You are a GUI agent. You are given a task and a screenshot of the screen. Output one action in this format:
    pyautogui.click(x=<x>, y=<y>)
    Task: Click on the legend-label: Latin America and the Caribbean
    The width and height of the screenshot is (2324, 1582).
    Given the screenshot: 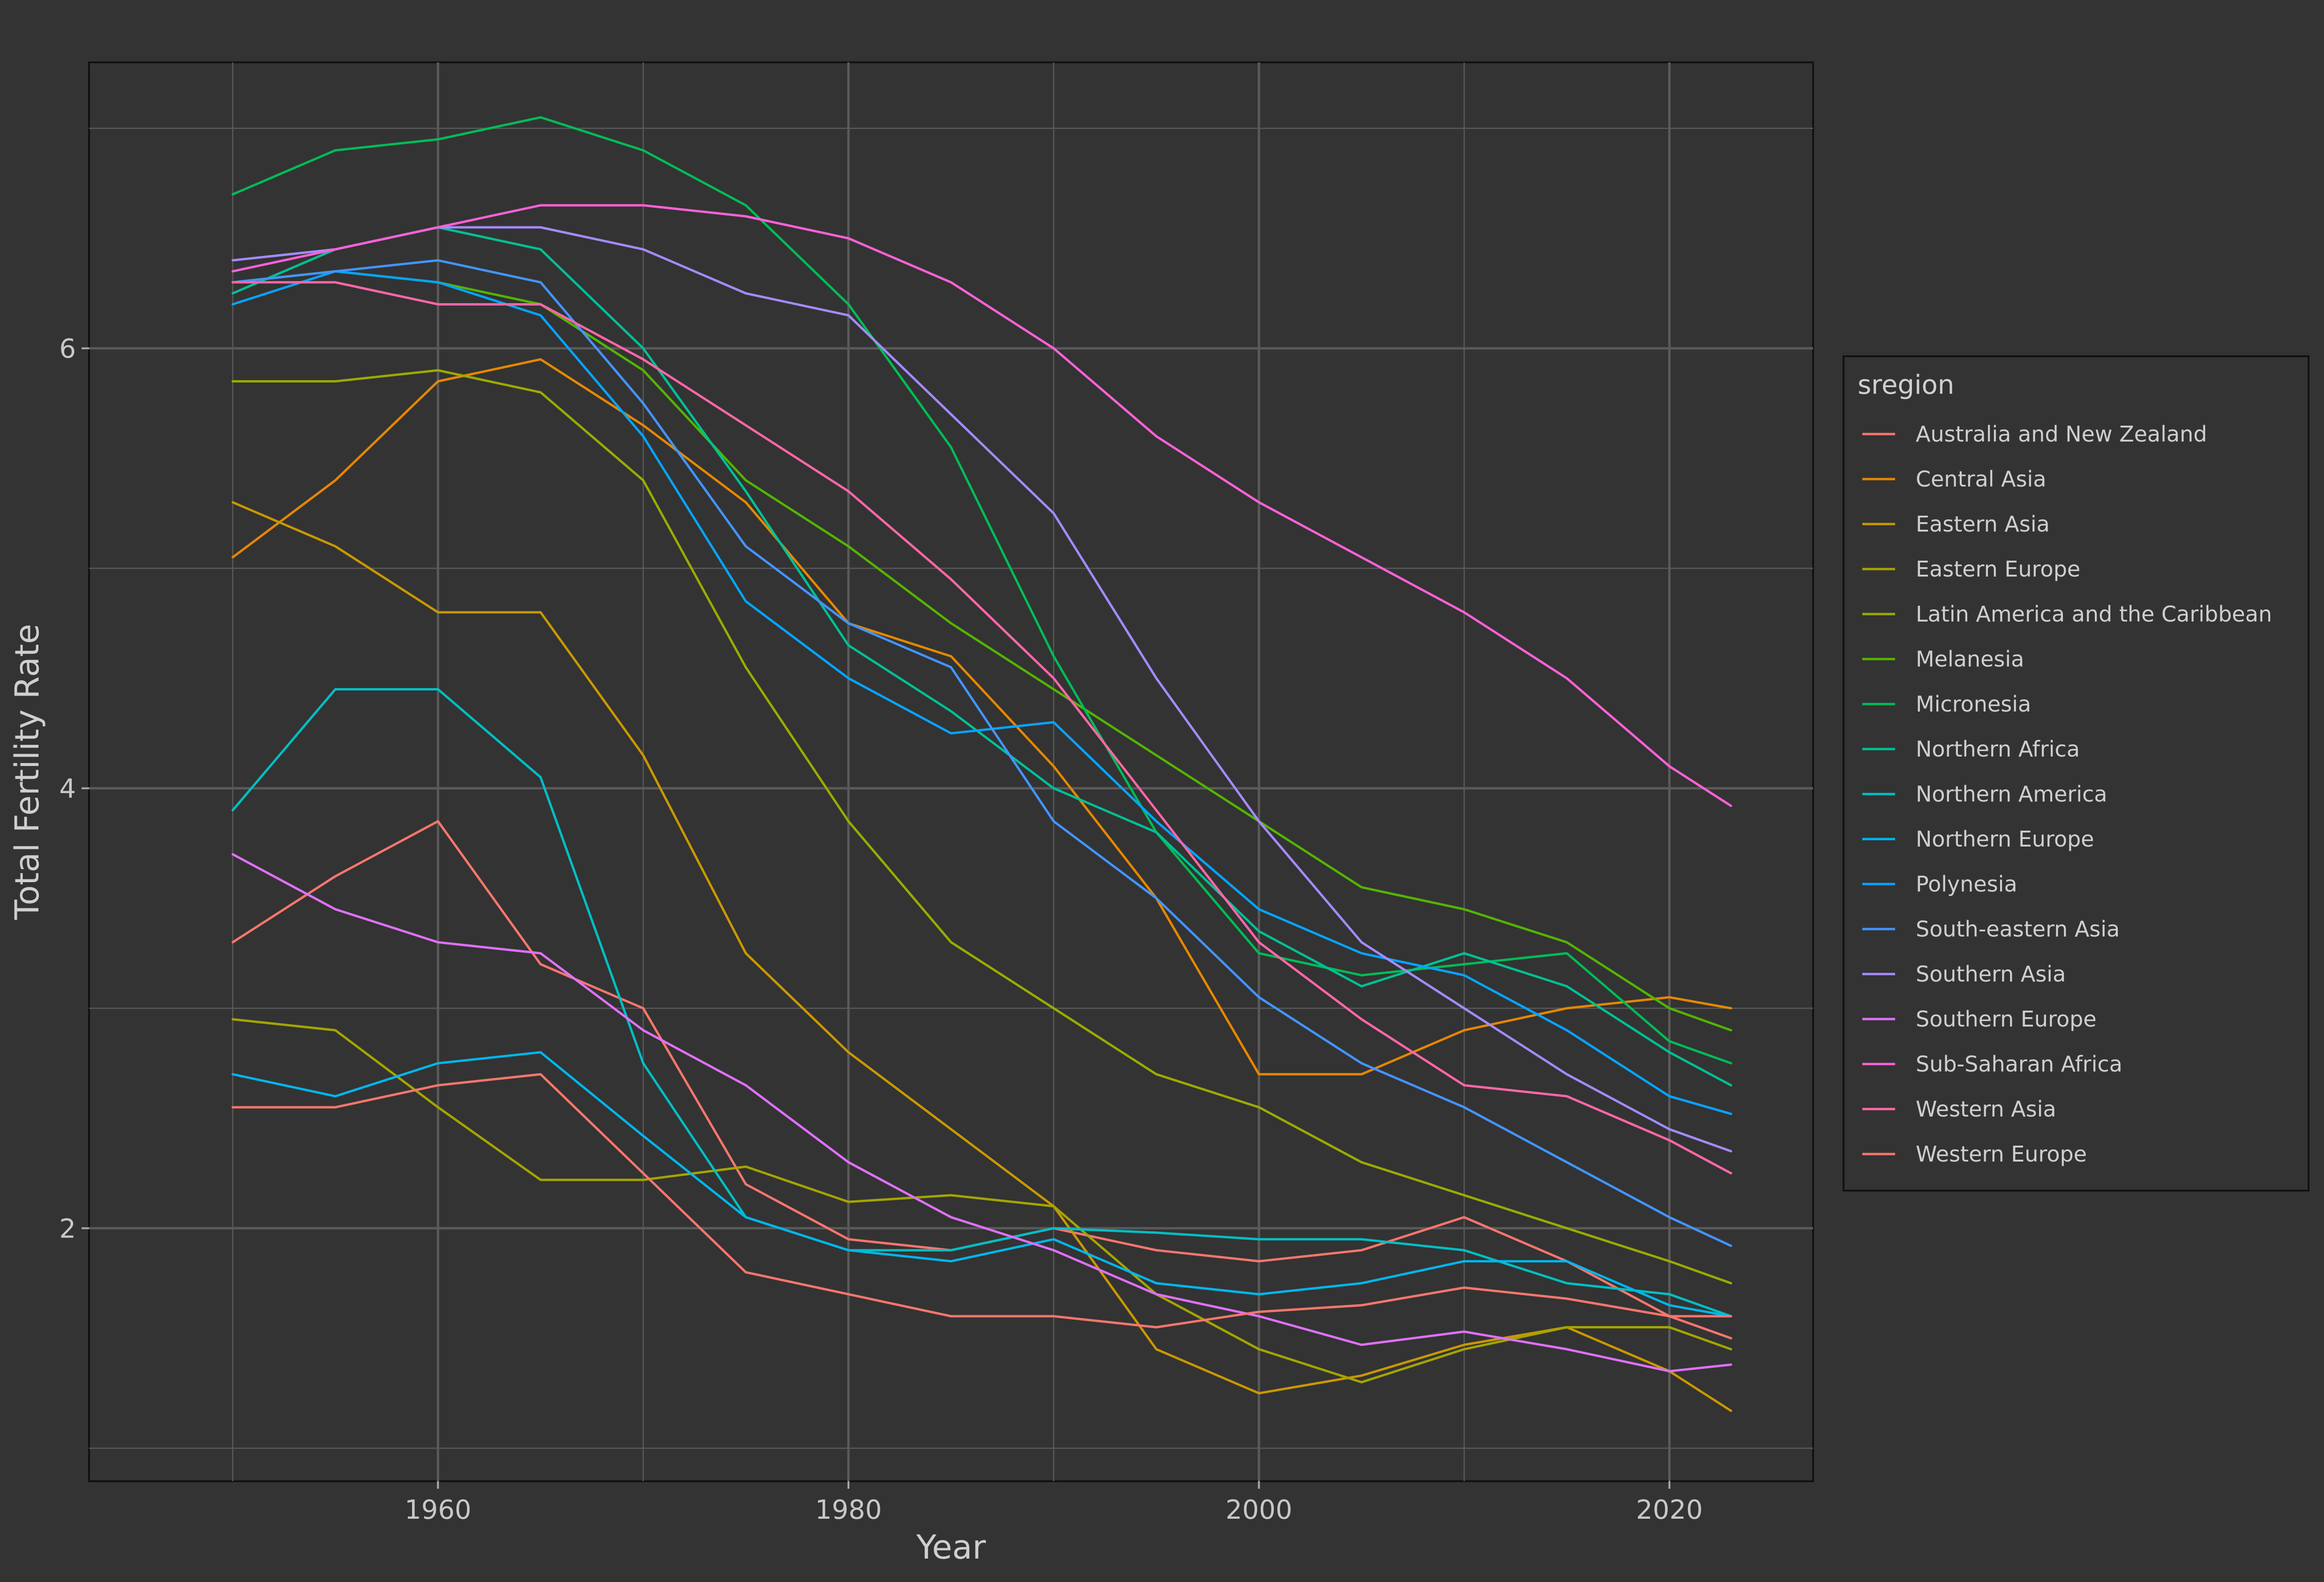 What is the action you would take?
    pyautogui.click(x=2094, y=614)
    